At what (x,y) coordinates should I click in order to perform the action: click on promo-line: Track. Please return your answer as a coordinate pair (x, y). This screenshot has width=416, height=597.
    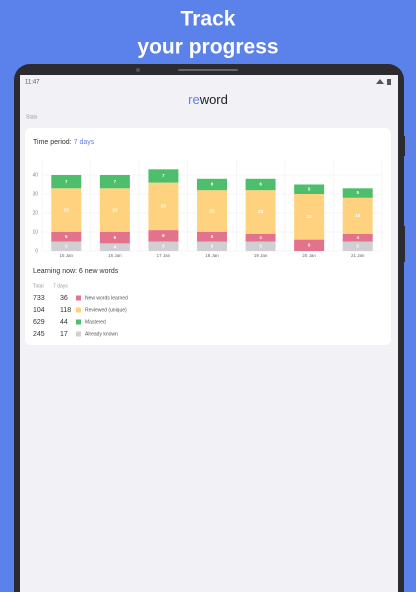
    Looking at the image, I should click on (208, 19).